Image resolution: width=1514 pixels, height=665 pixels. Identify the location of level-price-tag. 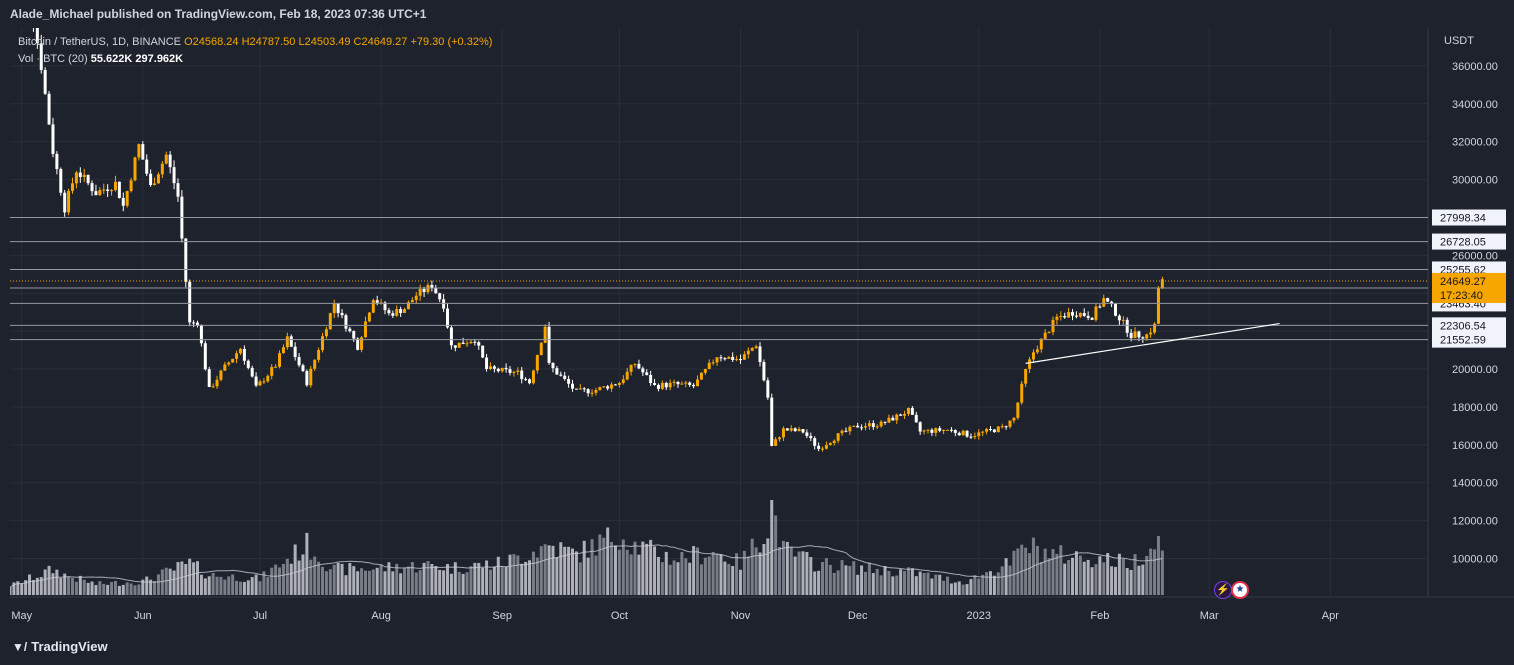
(1469, 325).